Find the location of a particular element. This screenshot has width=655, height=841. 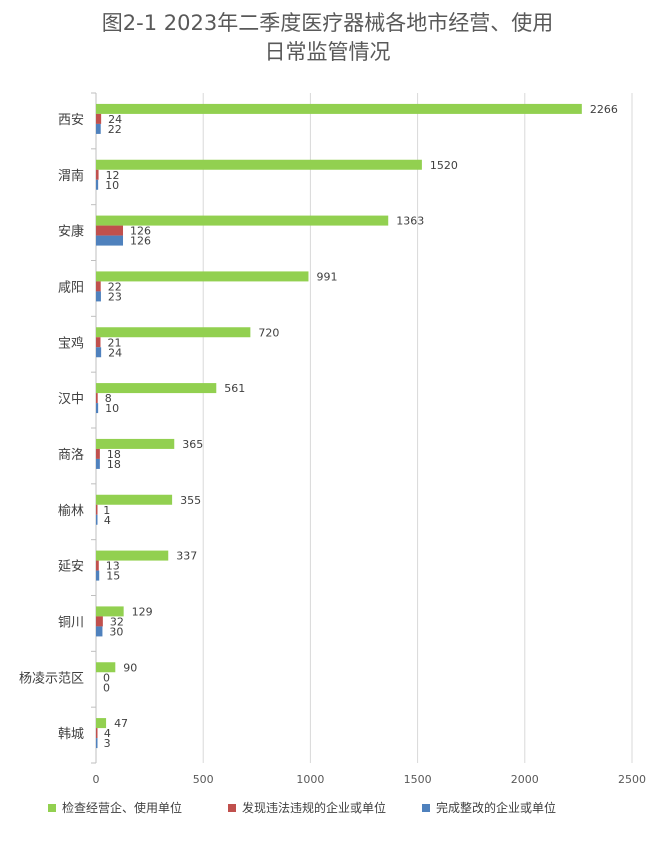

chart-title-line-1: 图2-1 2023年二季度医疗器械各地市经营、使用 is located at coordinates (327, 23).